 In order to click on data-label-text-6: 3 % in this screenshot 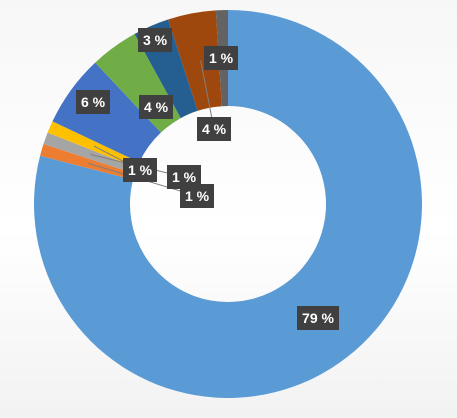, I will do `click(155, 40)`.